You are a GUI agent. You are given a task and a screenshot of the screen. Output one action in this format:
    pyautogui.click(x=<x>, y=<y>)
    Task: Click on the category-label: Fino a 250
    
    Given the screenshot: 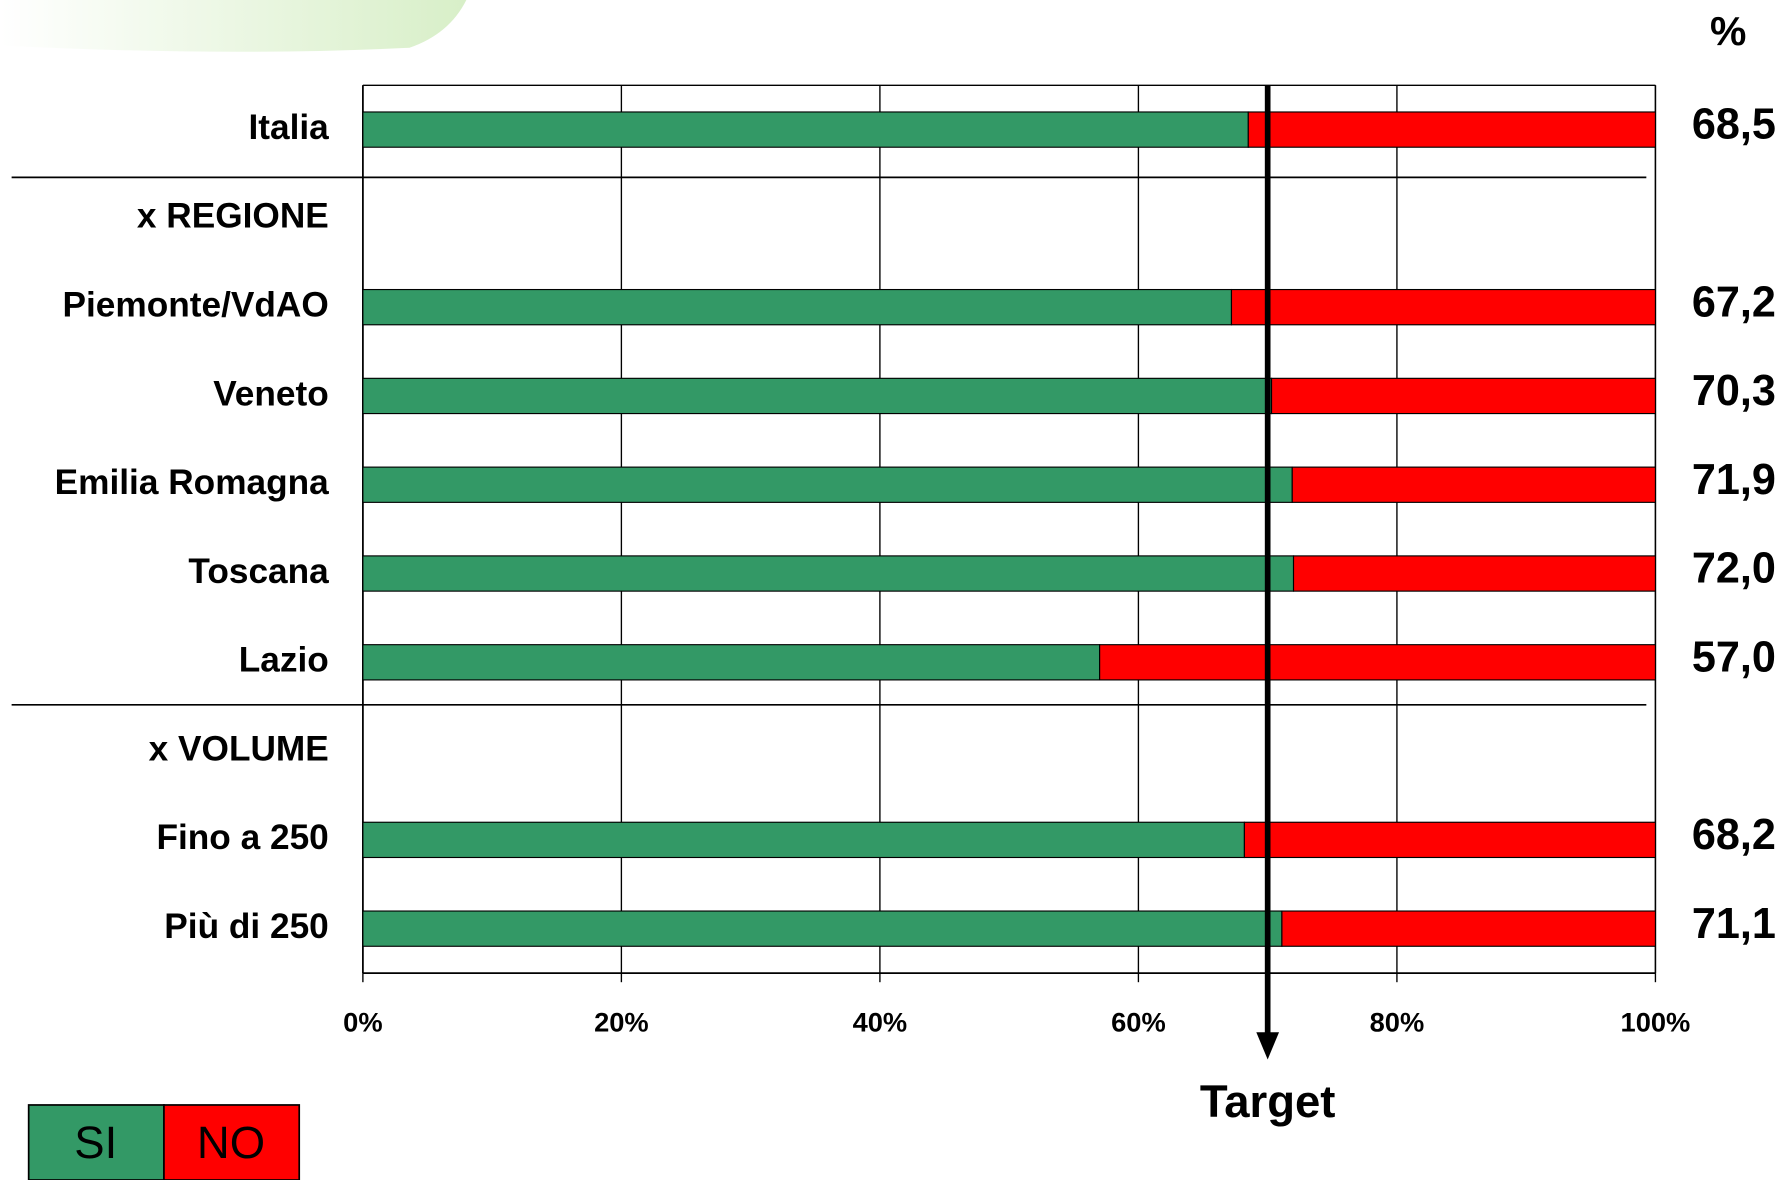 What is the action you would take?
    pyautogui.click(x=242, y=837)
    